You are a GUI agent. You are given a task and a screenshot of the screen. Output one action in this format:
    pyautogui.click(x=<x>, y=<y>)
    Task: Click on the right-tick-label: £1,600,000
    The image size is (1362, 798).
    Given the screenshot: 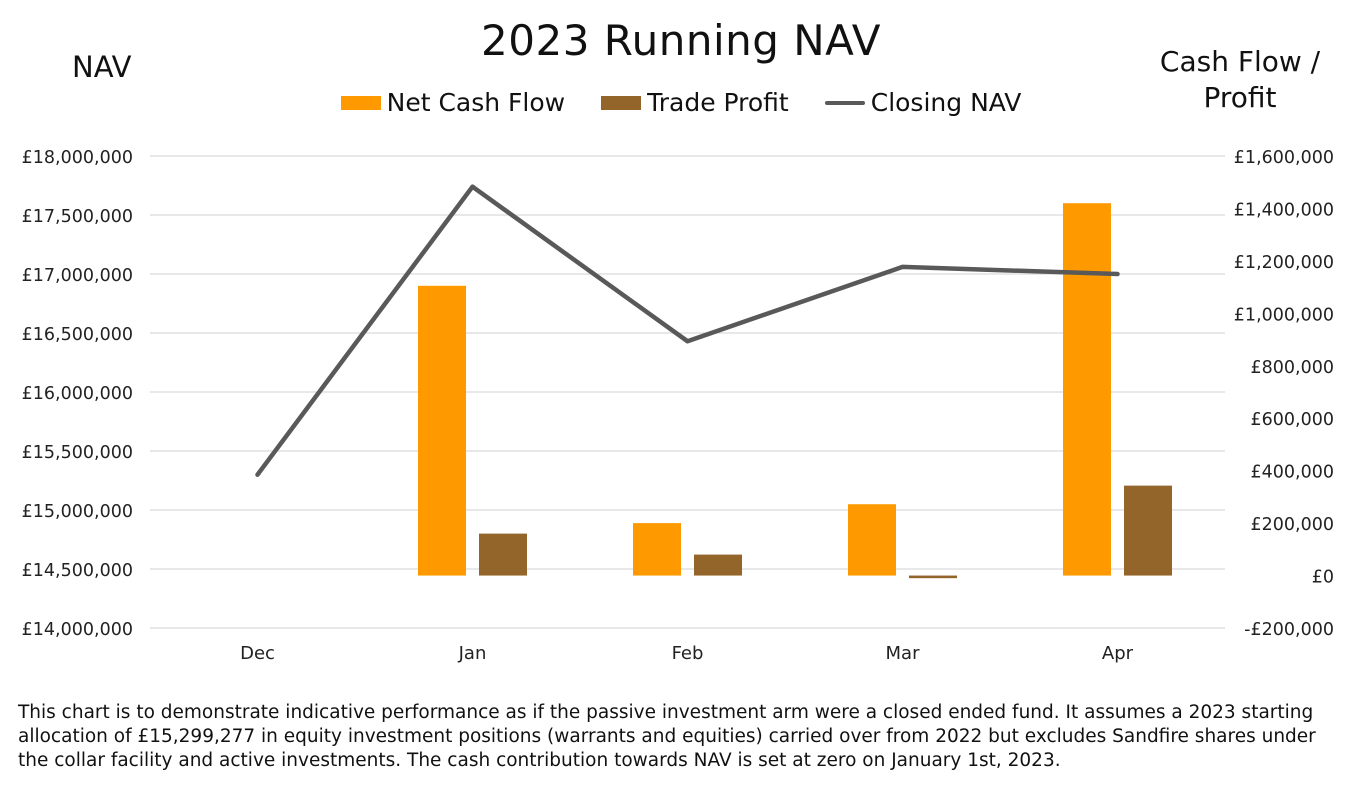 What is the action you would take?
    pyautogui.click(x=1284, y=158)
    